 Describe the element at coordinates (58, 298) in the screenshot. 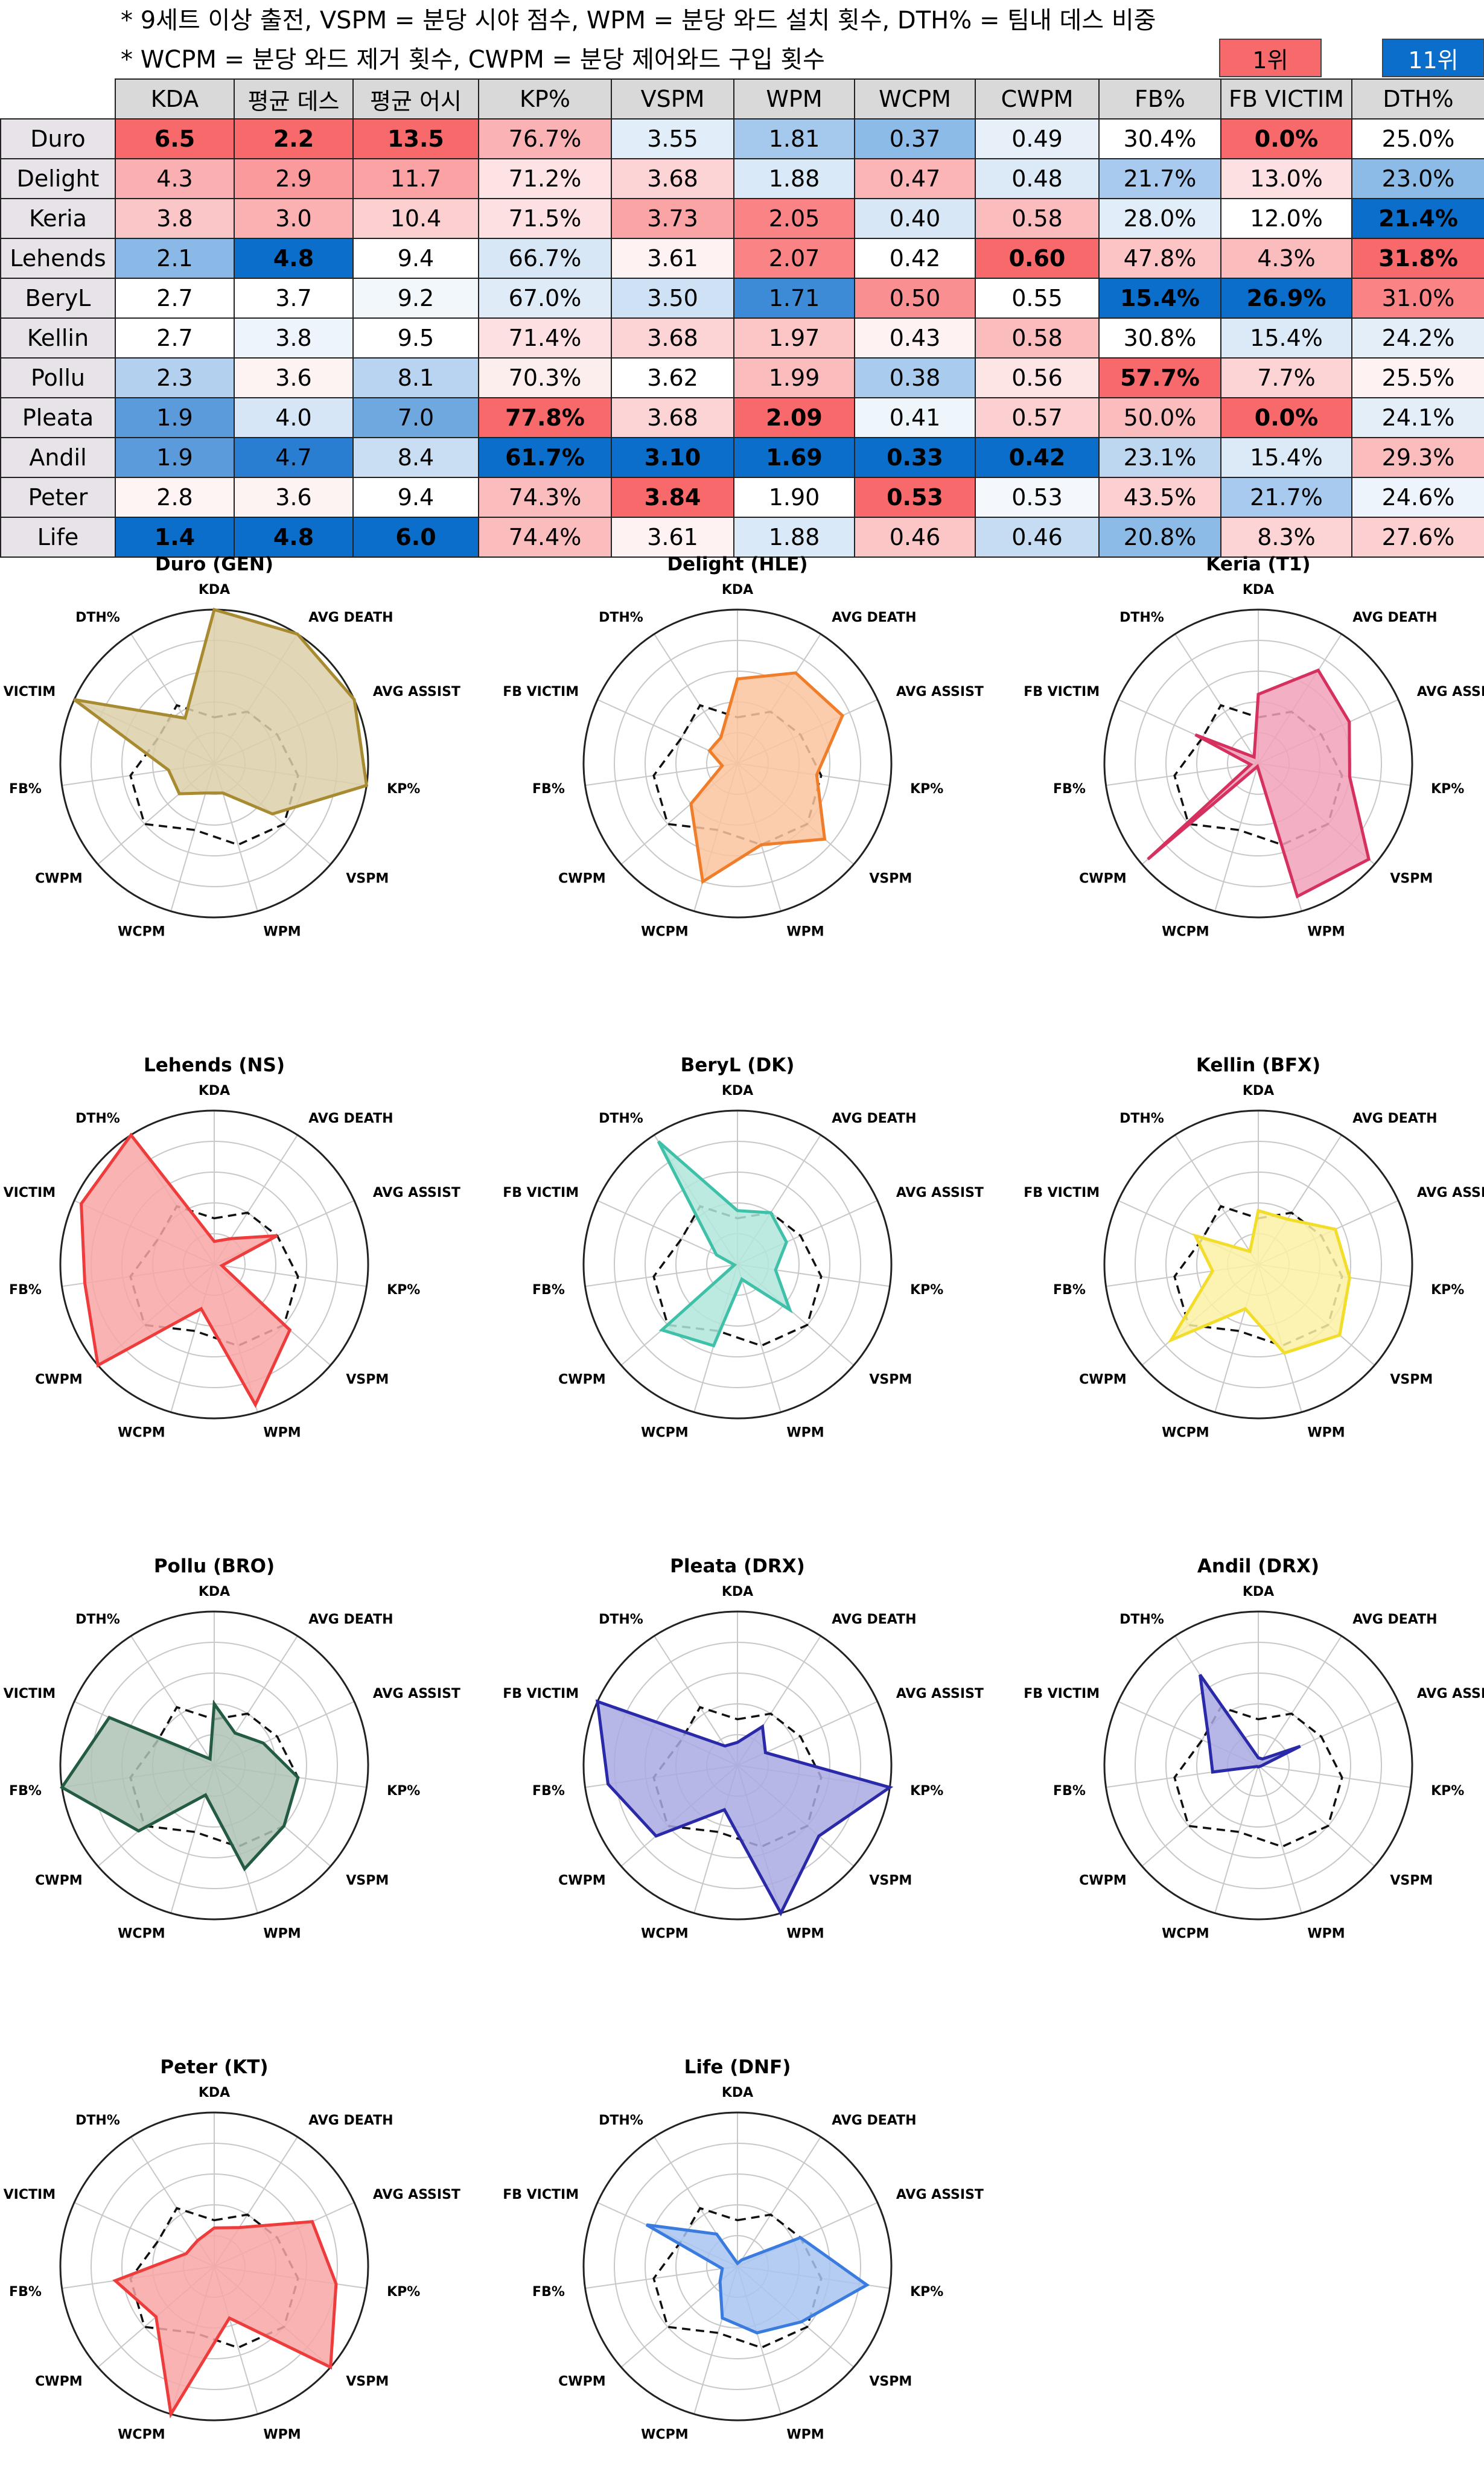

I see `player-name-cell: BeryL` at that location.